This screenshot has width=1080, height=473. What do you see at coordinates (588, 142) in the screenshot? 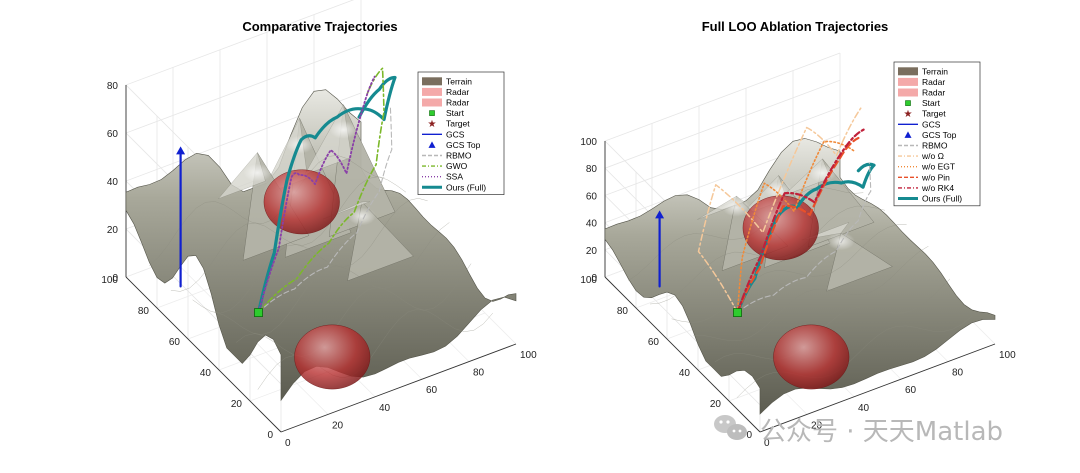
I see `z-tick-label: 100` at bounding box center [588, 142].